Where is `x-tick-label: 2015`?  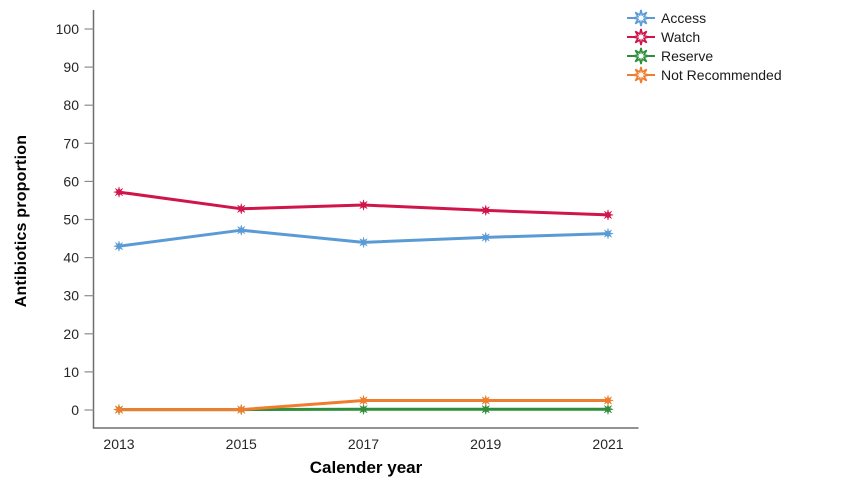 x-tick-label: 2015 is located at coordinates (241, 444).